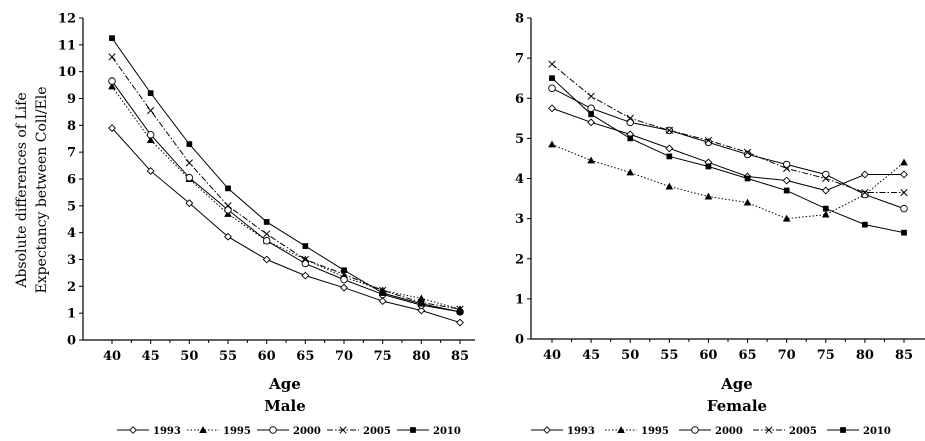  What do you see at coordinates (904, 355) in the screenshot?
I see `x-tick-label: 85` at bounding box center [904, 355].